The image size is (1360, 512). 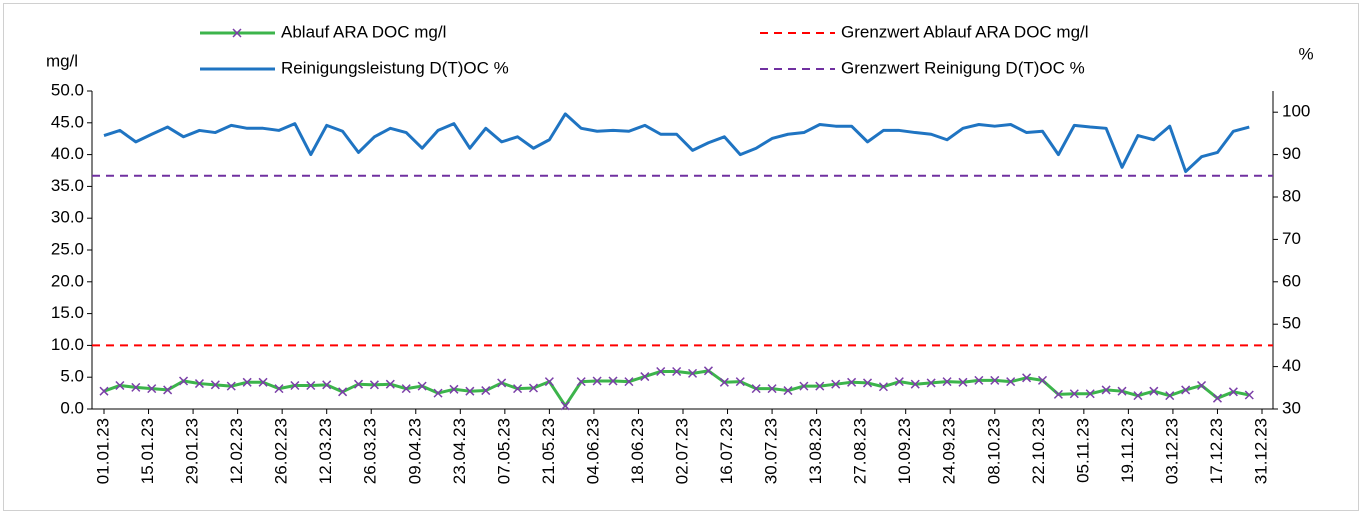 What do you see at coordinates (1127, 450) in the screenshot?
I see `x-tick-label: 19.11.23` at bounding box center [1127, 450].